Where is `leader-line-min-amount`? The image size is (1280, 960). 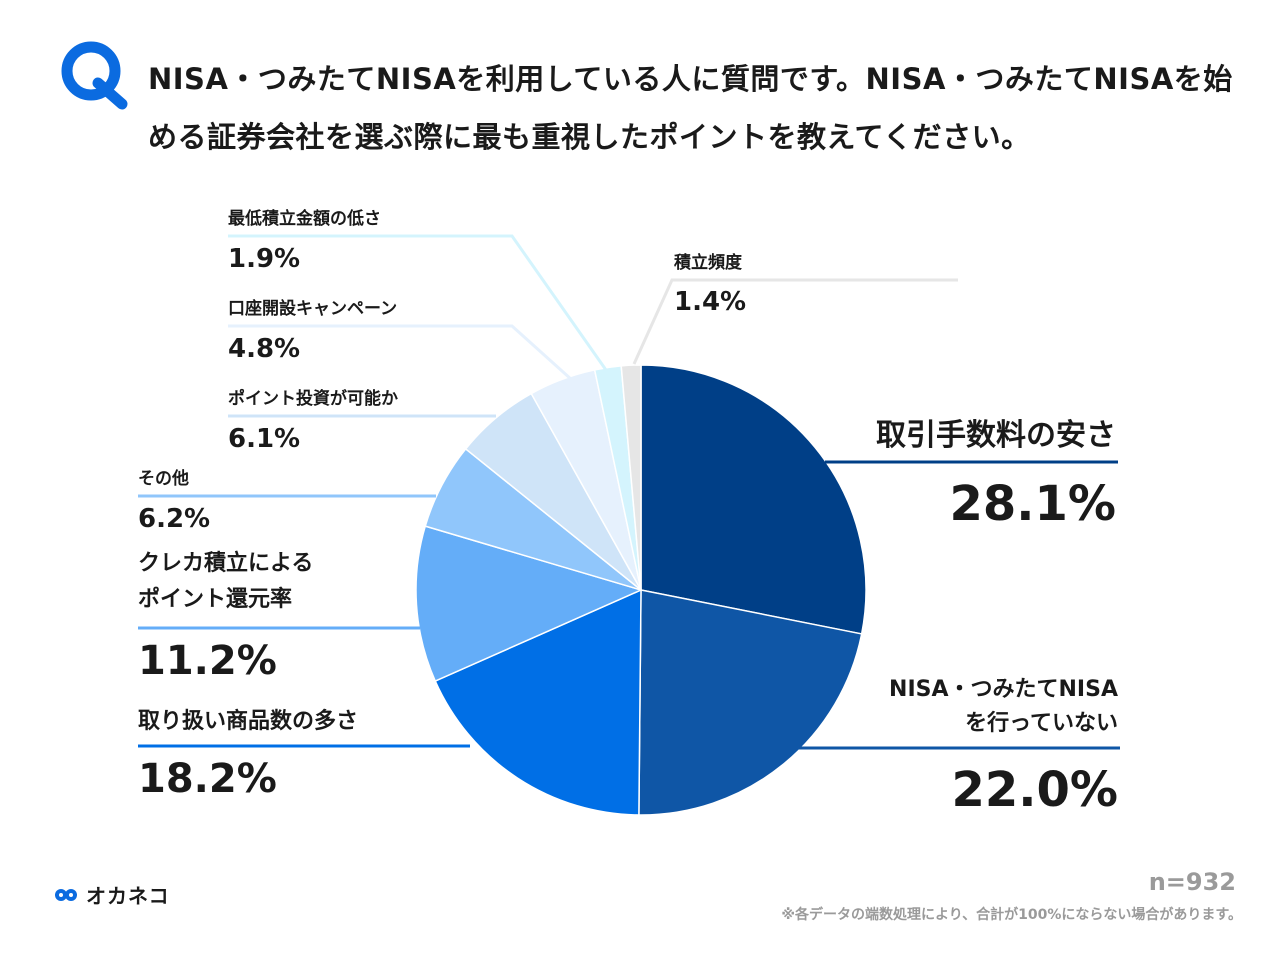
leader-line-min-amount is located at coordinates (418, 302).